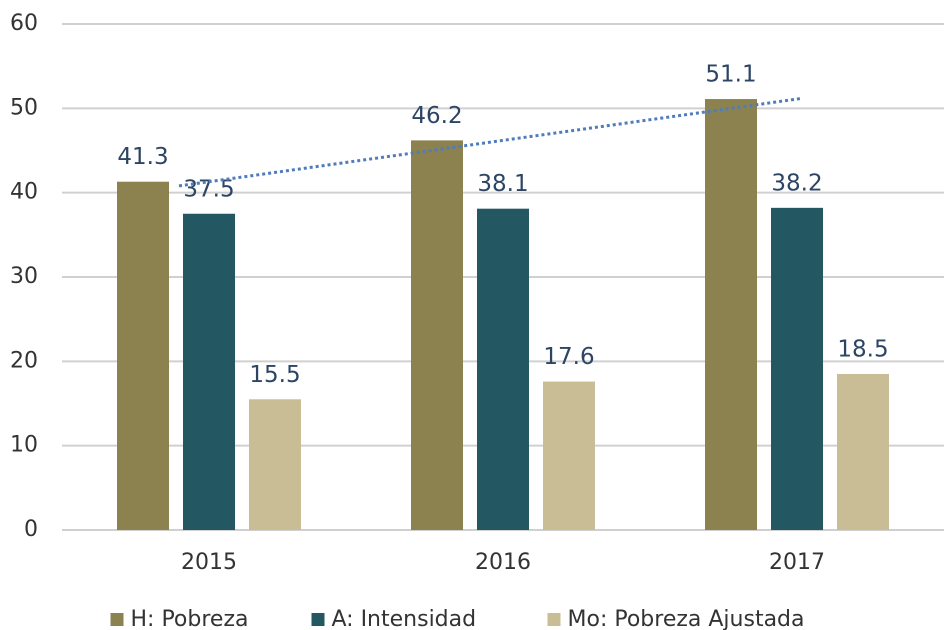 The height and width of the screenshot is (630, 948). I want to click on y-tick-label: 60, so click(24, 23).